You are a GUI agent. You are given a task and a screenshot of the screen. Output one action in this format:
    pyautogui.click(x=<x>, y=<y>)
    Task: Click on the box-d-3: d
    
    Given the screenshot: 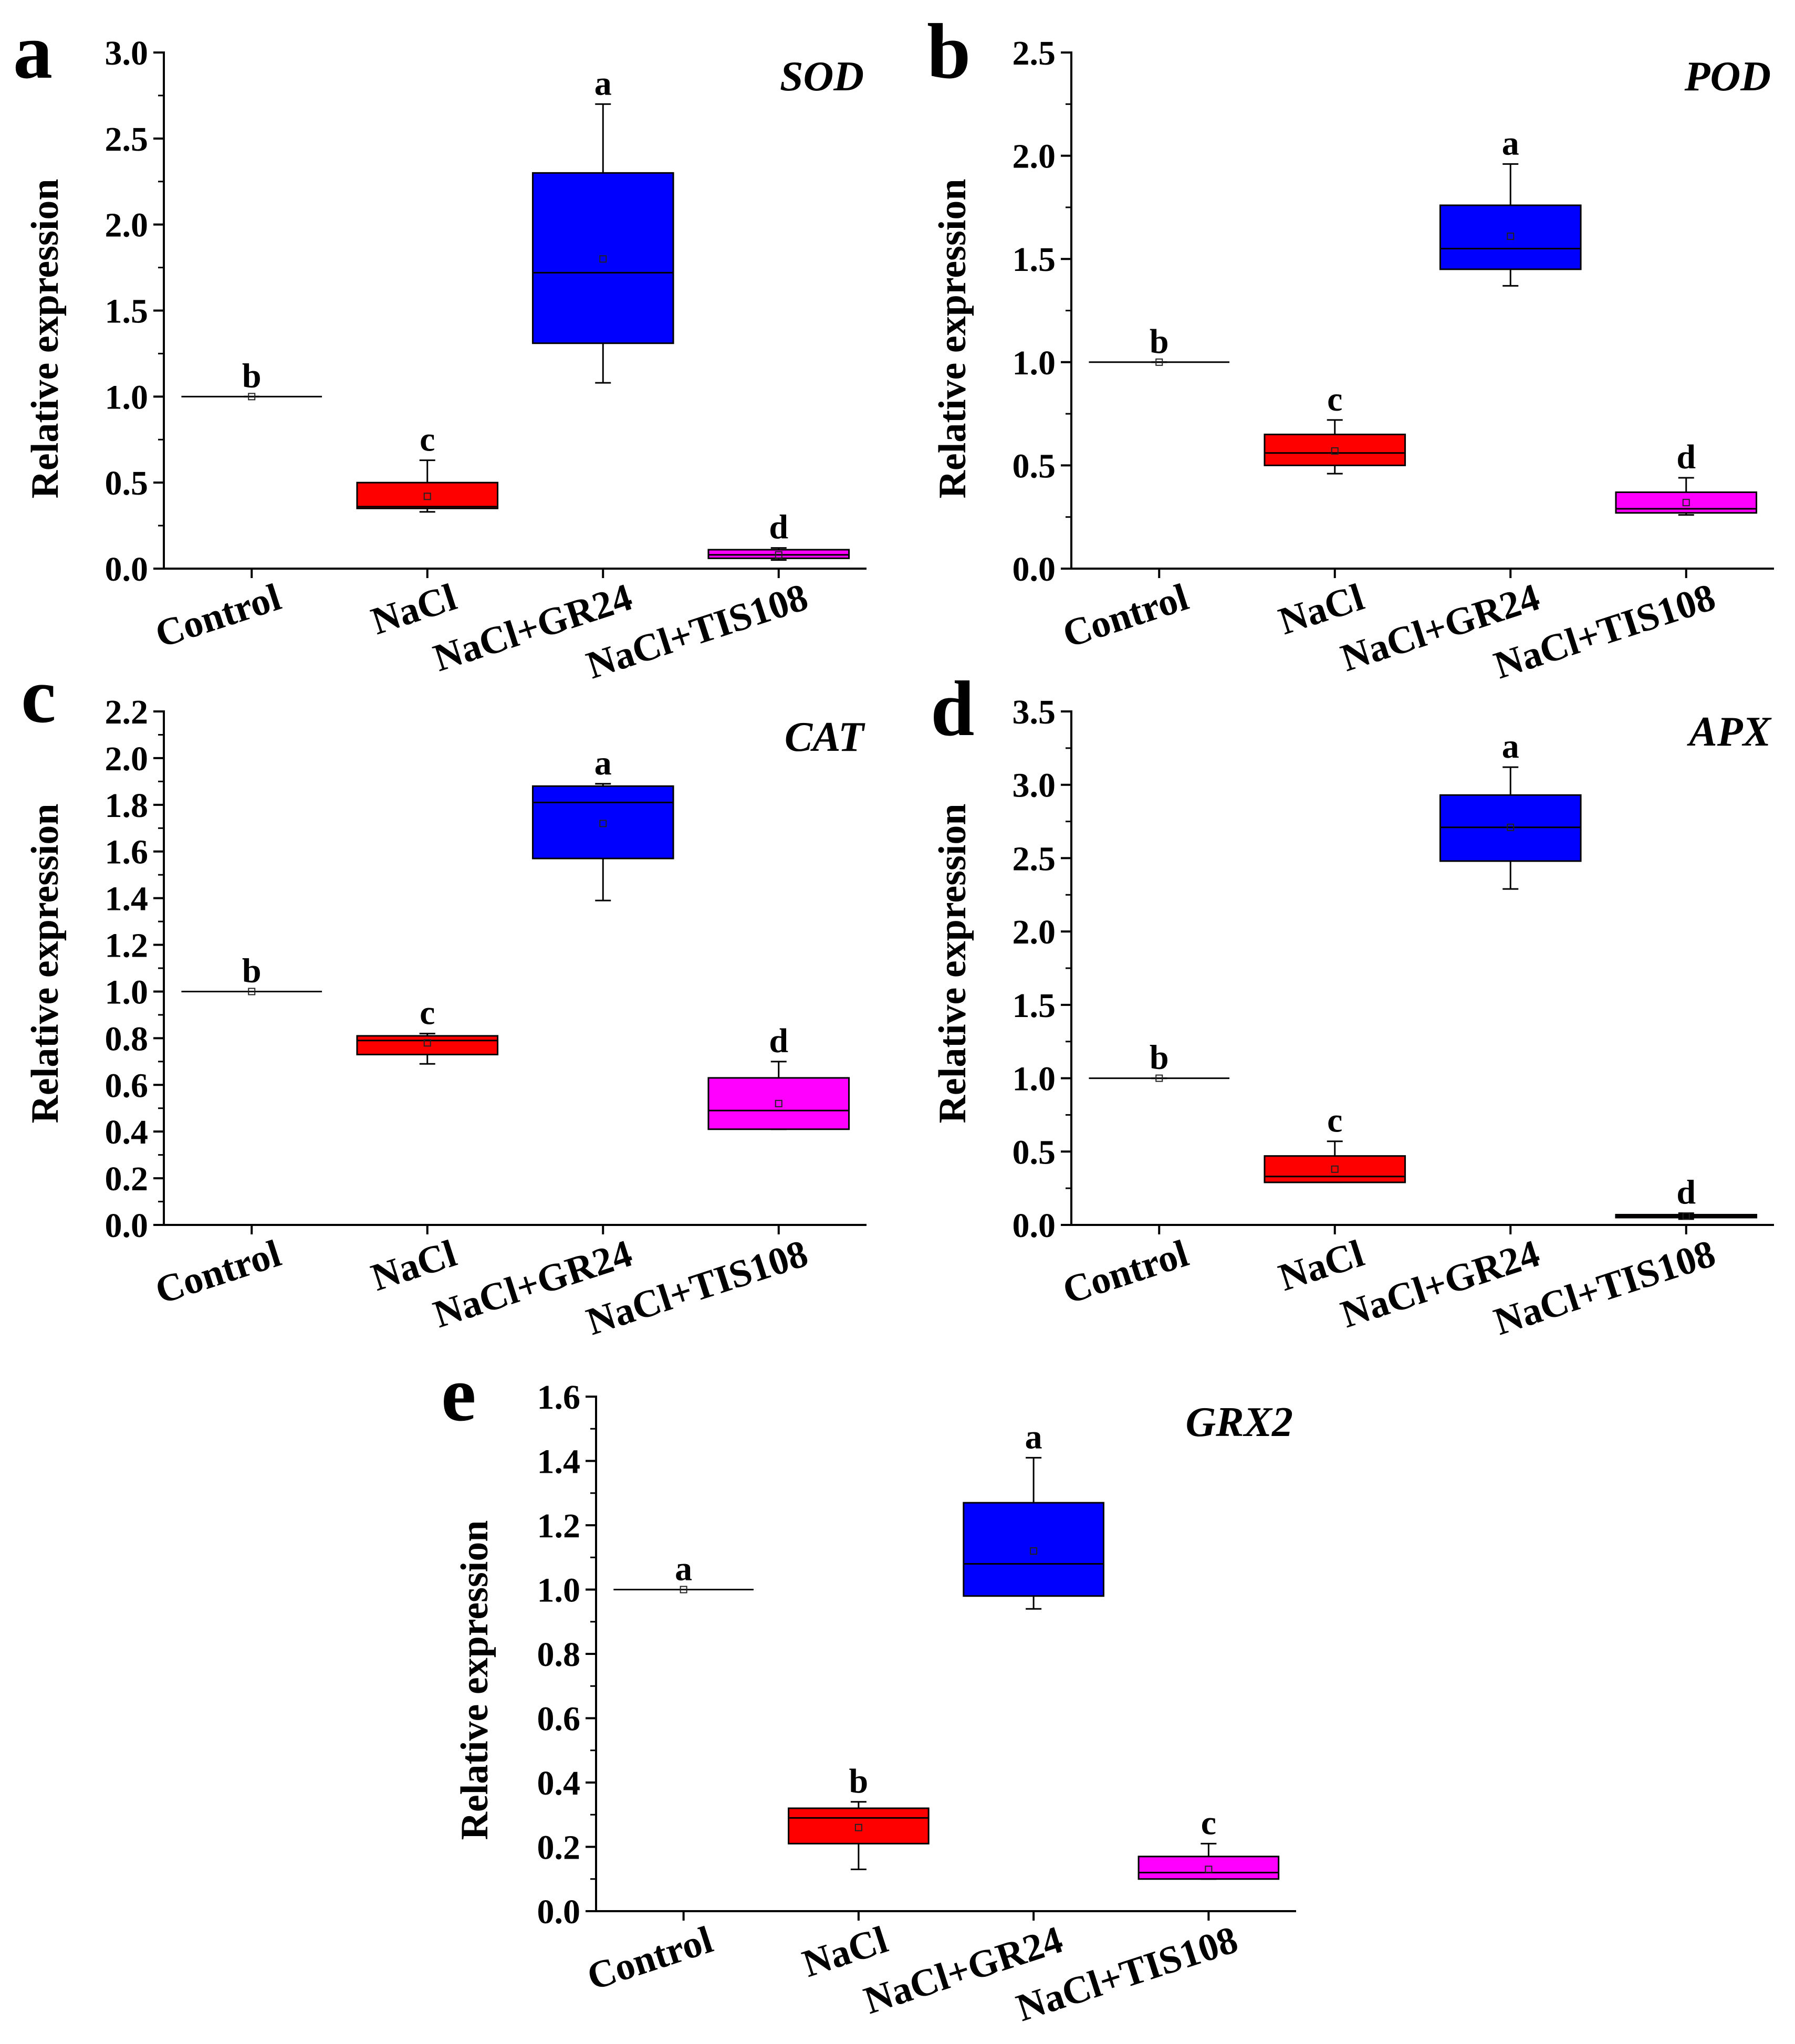 What is the action you would take?
    pyautogui.click(x=1686, y=1196)
    